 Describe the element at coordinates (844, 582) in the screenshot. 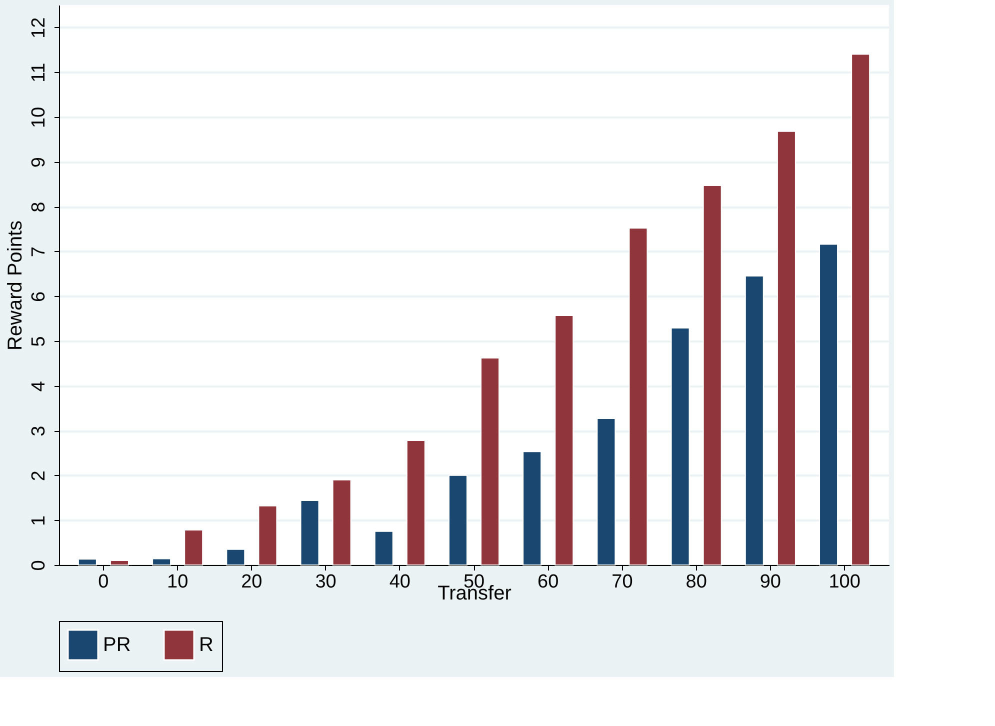

I see `x-tick-label: 100` at that location.